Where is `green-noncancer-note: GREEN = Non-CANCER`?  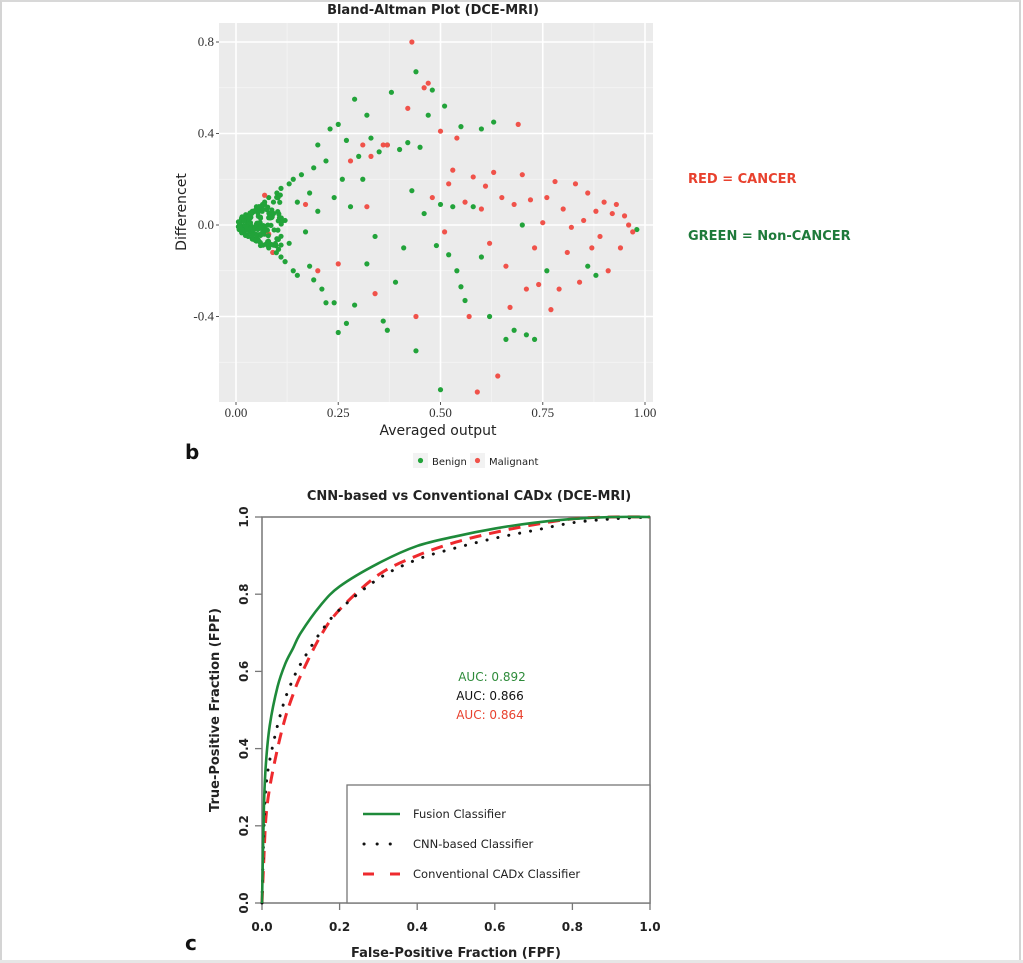
green-noncancer-note: GREEN = Non-CANCER is located at coordinates (769, 236).